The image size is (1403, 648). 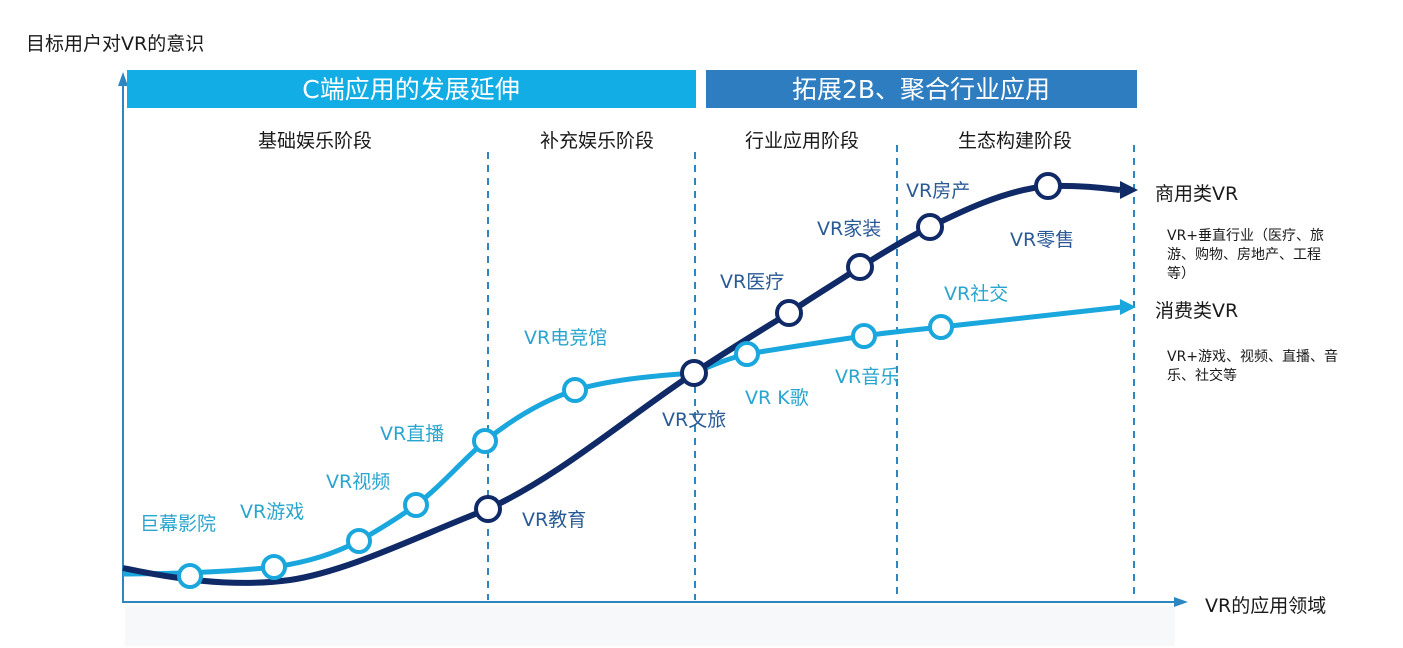 What do you see at coordinates (315, 141) in the screenshot?
I see `stage-title-basic: 基础娱乐阶段` at bounding box center [315, 141].